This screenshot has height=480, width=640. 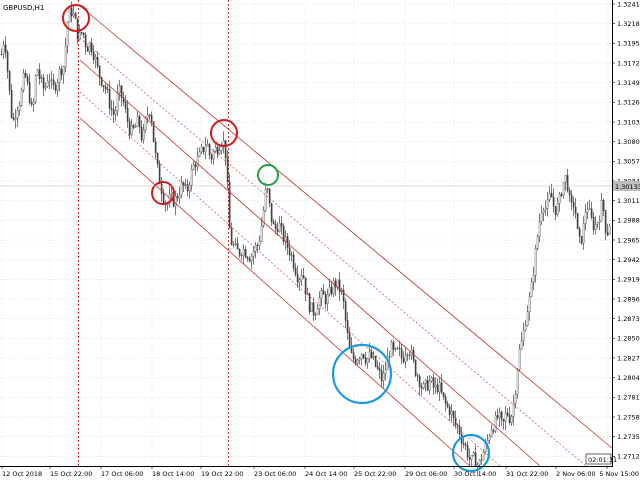 What do you see at coordinates (602, 460) in the screenshot?
I see `countdown-label: 02:01:31` at bounding box center [602, 460].